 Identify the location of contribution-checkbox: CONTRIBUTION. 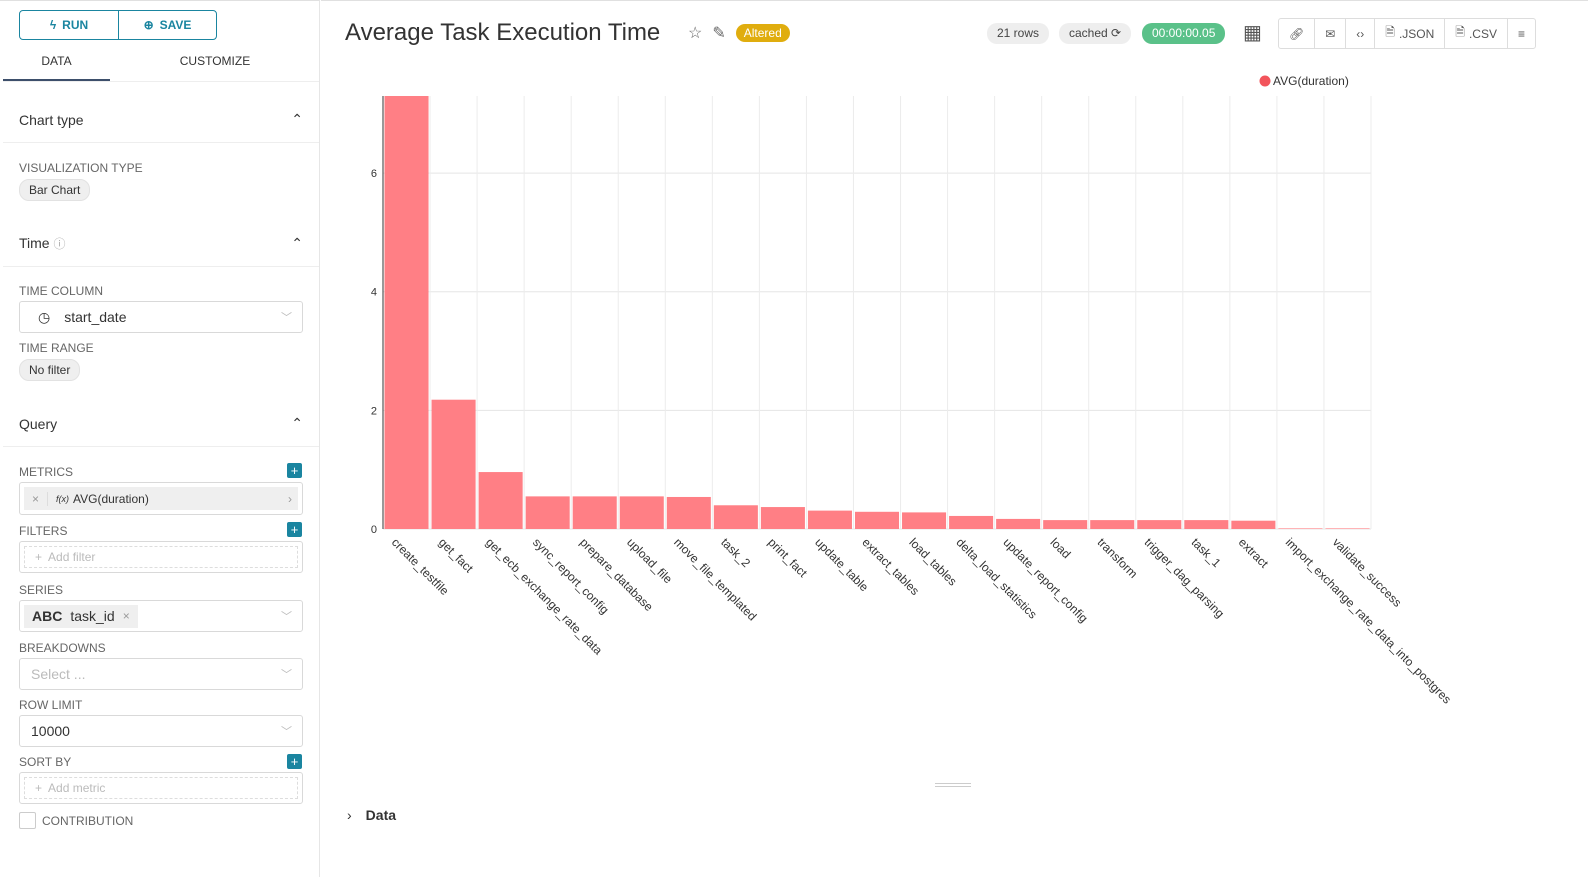
(76, 820).